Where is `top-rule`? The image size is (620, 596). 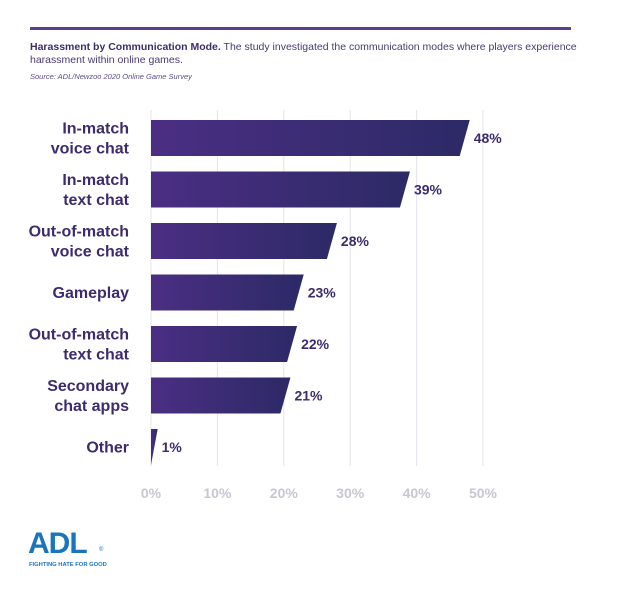
top-rule is located at coordinates (300, 28).